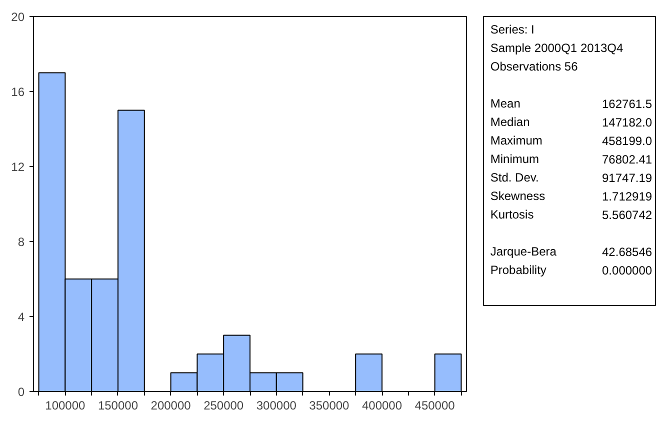 Image resolution: width=657 pixels, height=421 pixels. What do you see at coordinates (627, 177) in the screenshot?
I see `text: 91747.19` at bounding box center [627, 177].